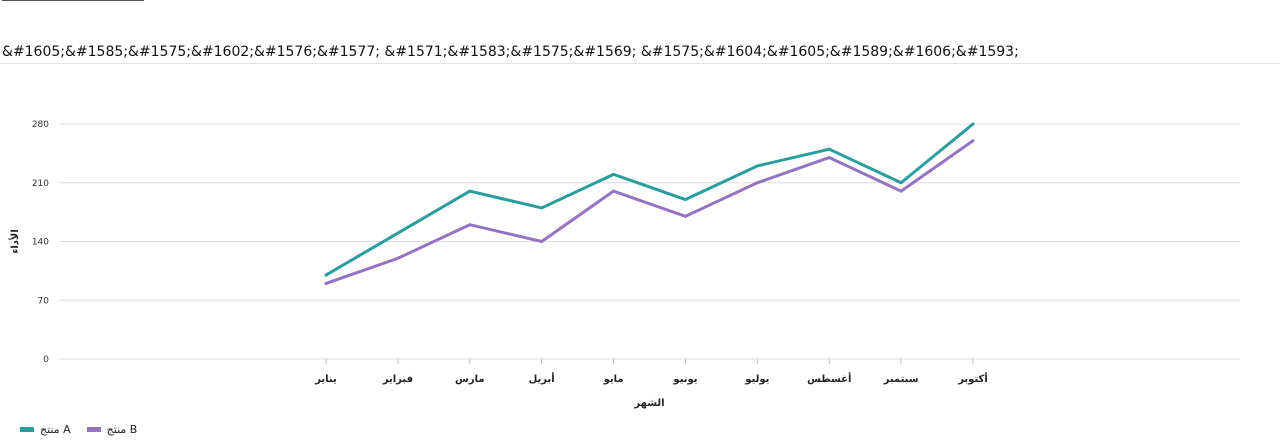  What do you see at coordinates (542, 378) in the screenshot?
I see `x-tick-label: أبريل` at bounding box center [542, 378].